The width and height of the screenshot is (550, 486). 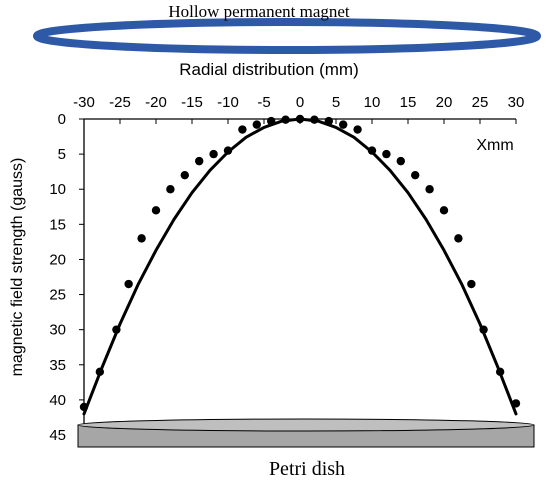 I want to click on y-tick-label: 10, so click(x=57, y=189).